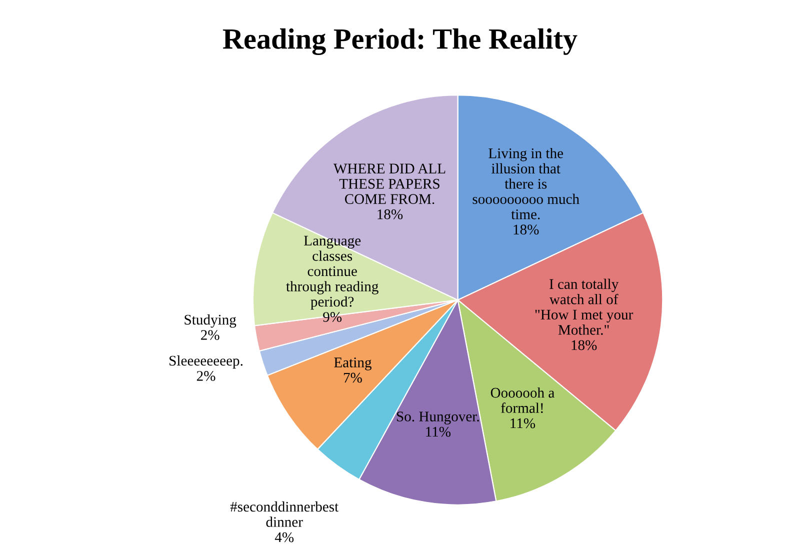  What do you see at coordinates (400, 42) in the screenshot?
I see `chart-title: Reading Period: The Reality` at bounding box center [400, 42].